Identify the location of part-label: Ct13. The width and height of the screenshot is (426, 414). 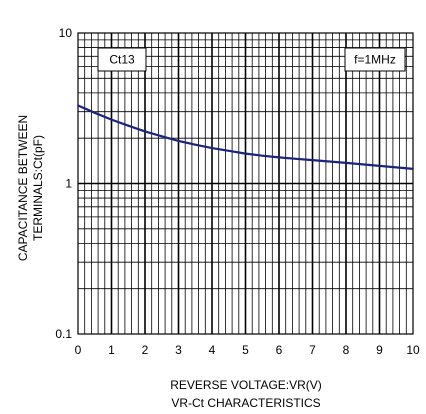
(122, 60).